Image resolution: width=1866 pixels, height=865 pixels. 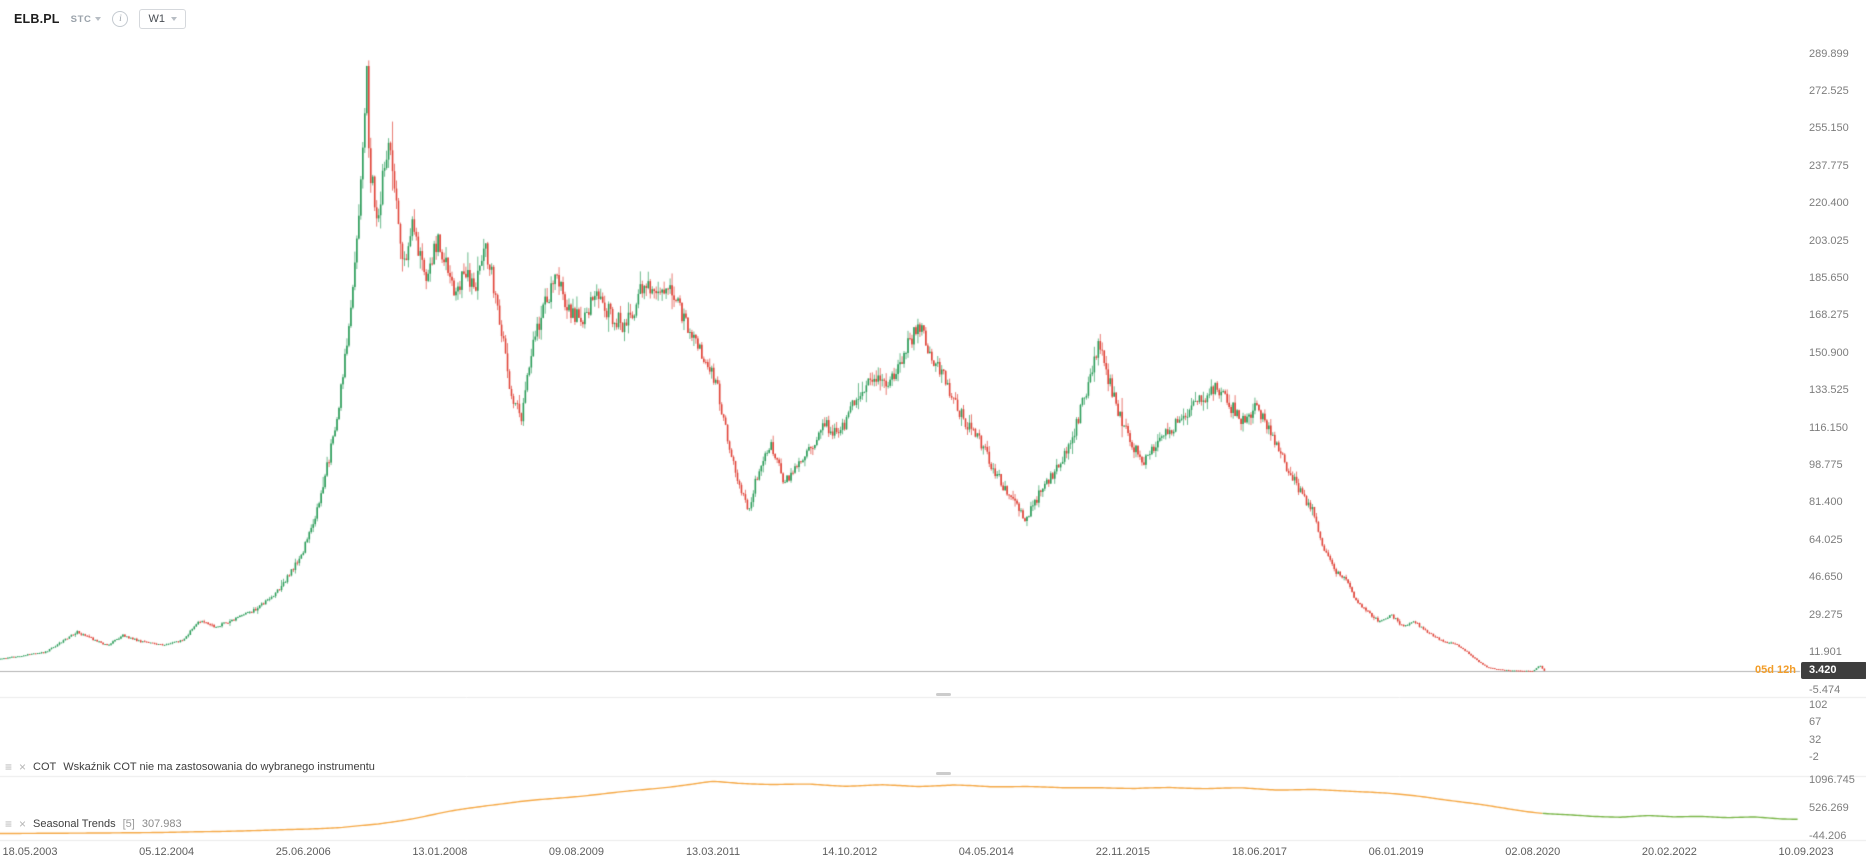 I want to click on price-tick: 98.775, so click(x=1826, y=465).